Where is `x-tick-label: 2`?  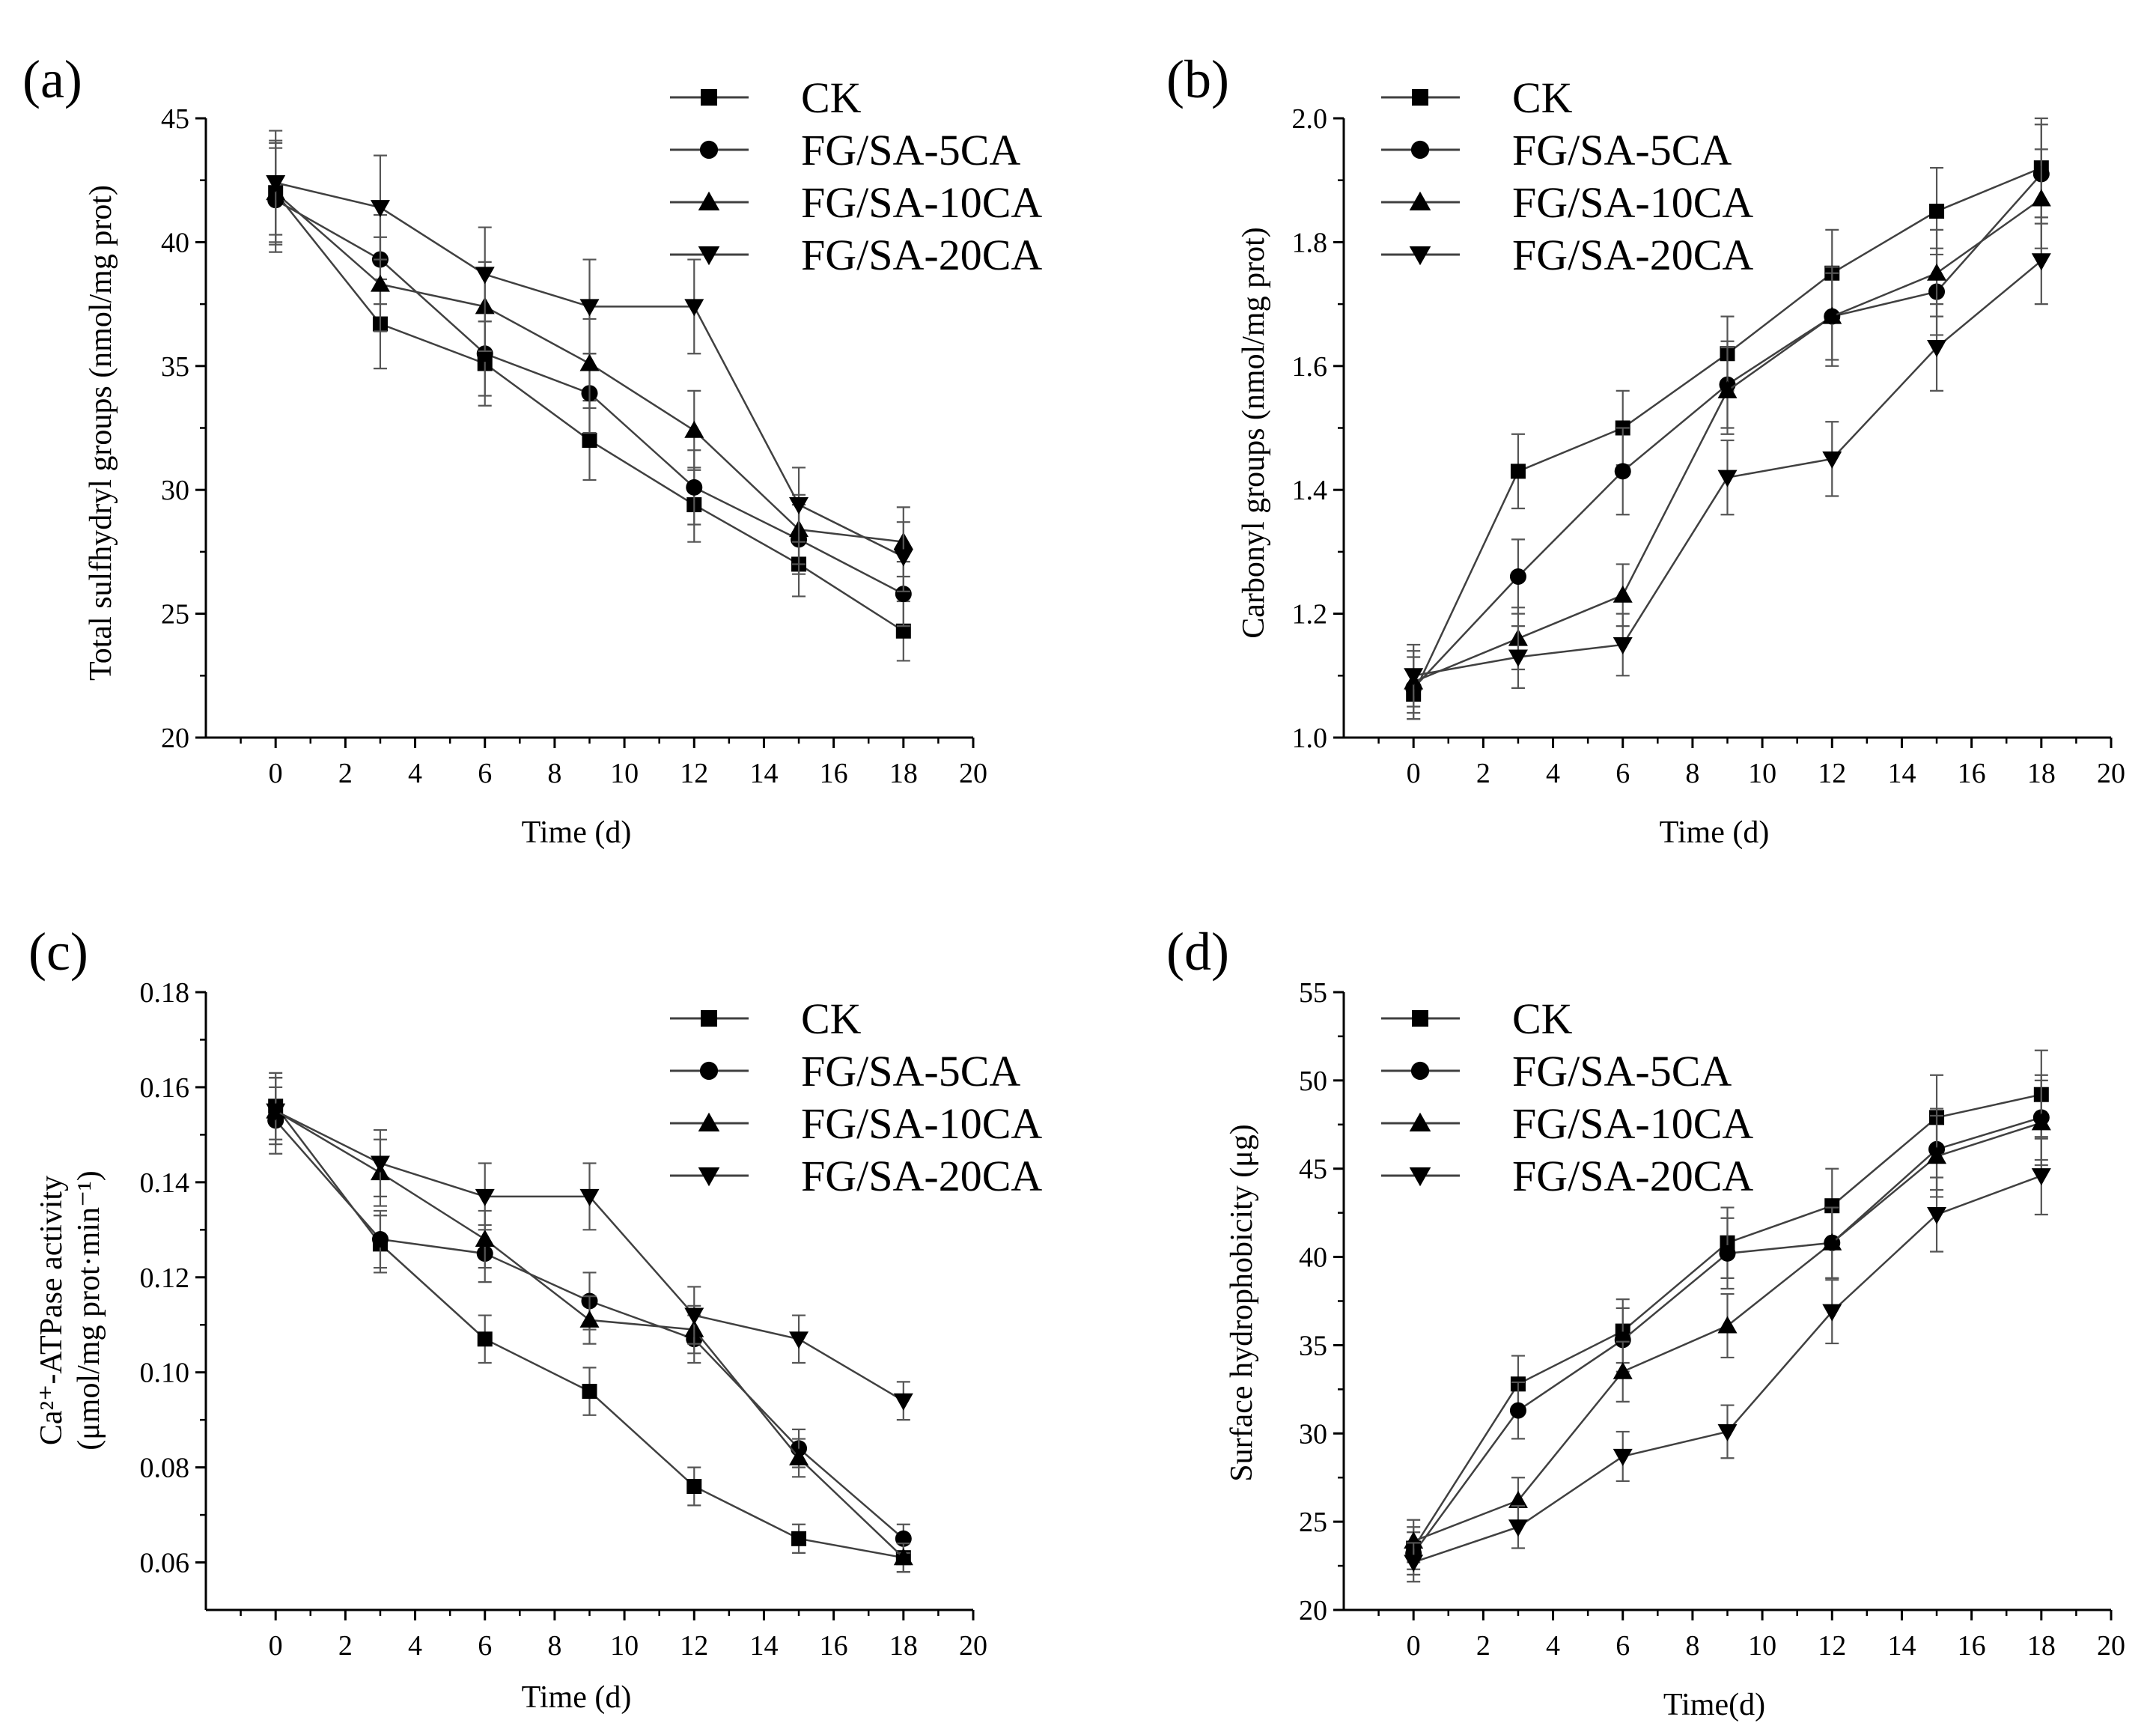 x-tick-label: 2 is located at coordinates (345, 773).